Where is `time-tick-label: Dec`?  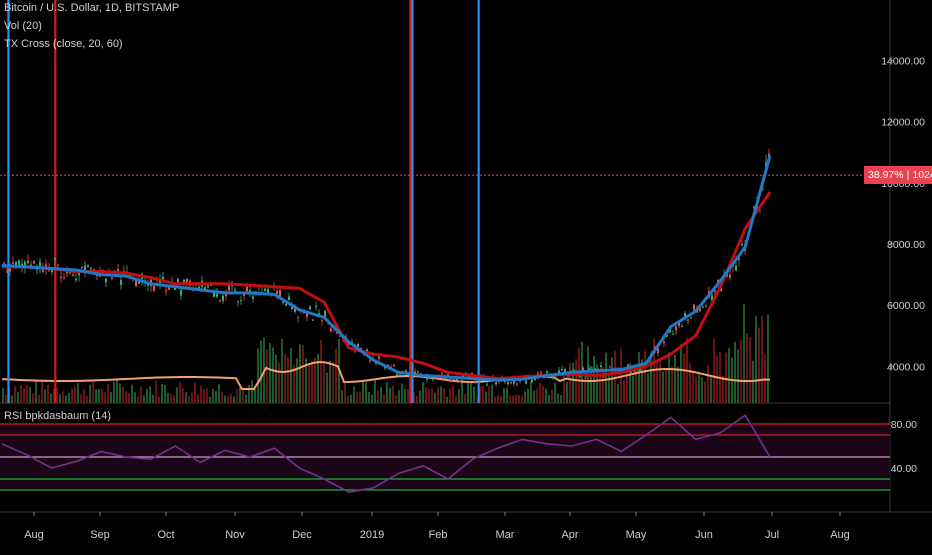 time-tick-label: Dec is located at coordinates (302, 535).